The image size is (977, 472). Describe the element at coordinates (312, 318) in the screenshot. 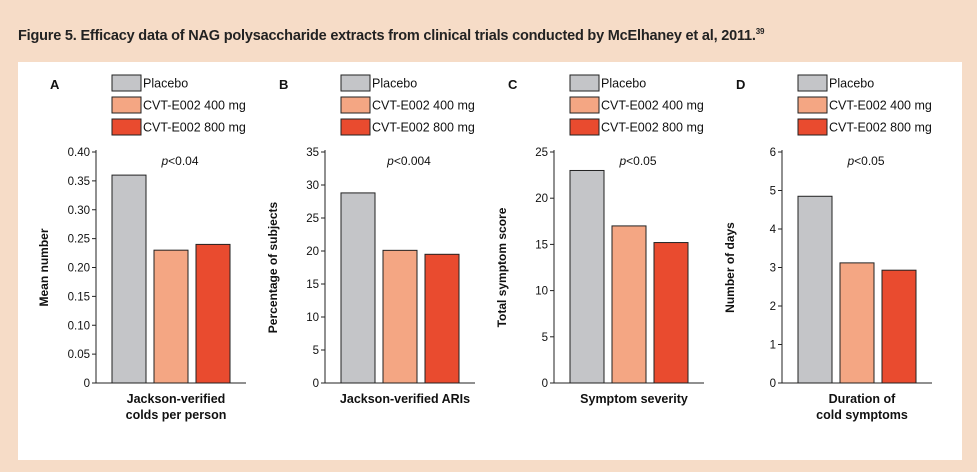

I see `panel-b-tick-label: 10` at that location.